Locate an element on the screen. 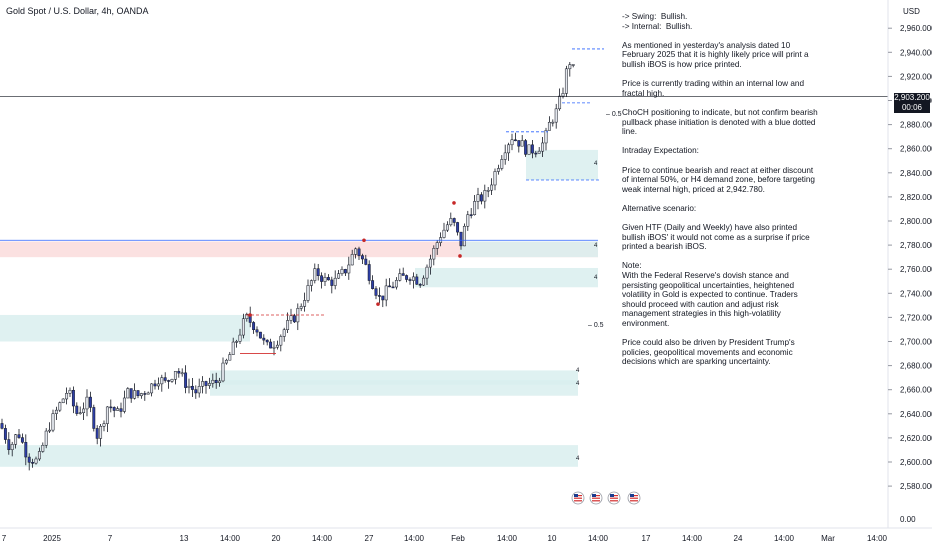  last-price-value: 2,903.200 is located at coordinates (912, 97).